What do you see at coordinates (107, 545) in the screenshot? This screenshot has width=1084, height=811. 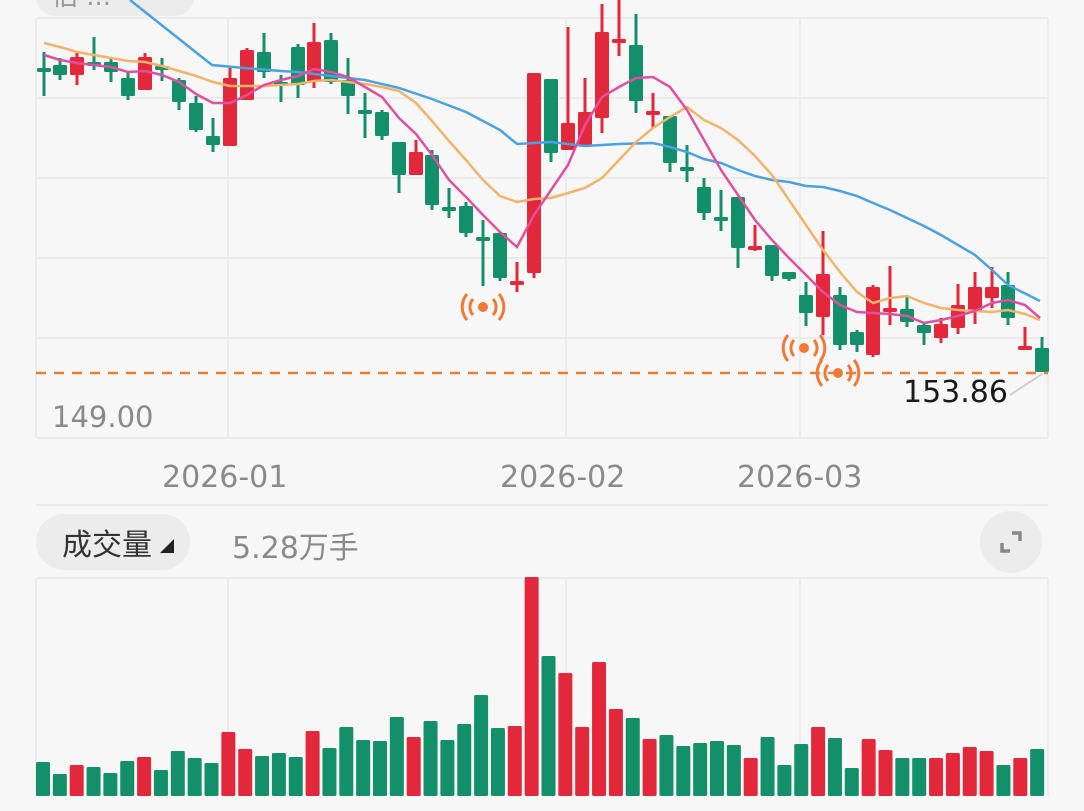 I see `volume-selector-label: 成交量` at bounding box center [107, 545].